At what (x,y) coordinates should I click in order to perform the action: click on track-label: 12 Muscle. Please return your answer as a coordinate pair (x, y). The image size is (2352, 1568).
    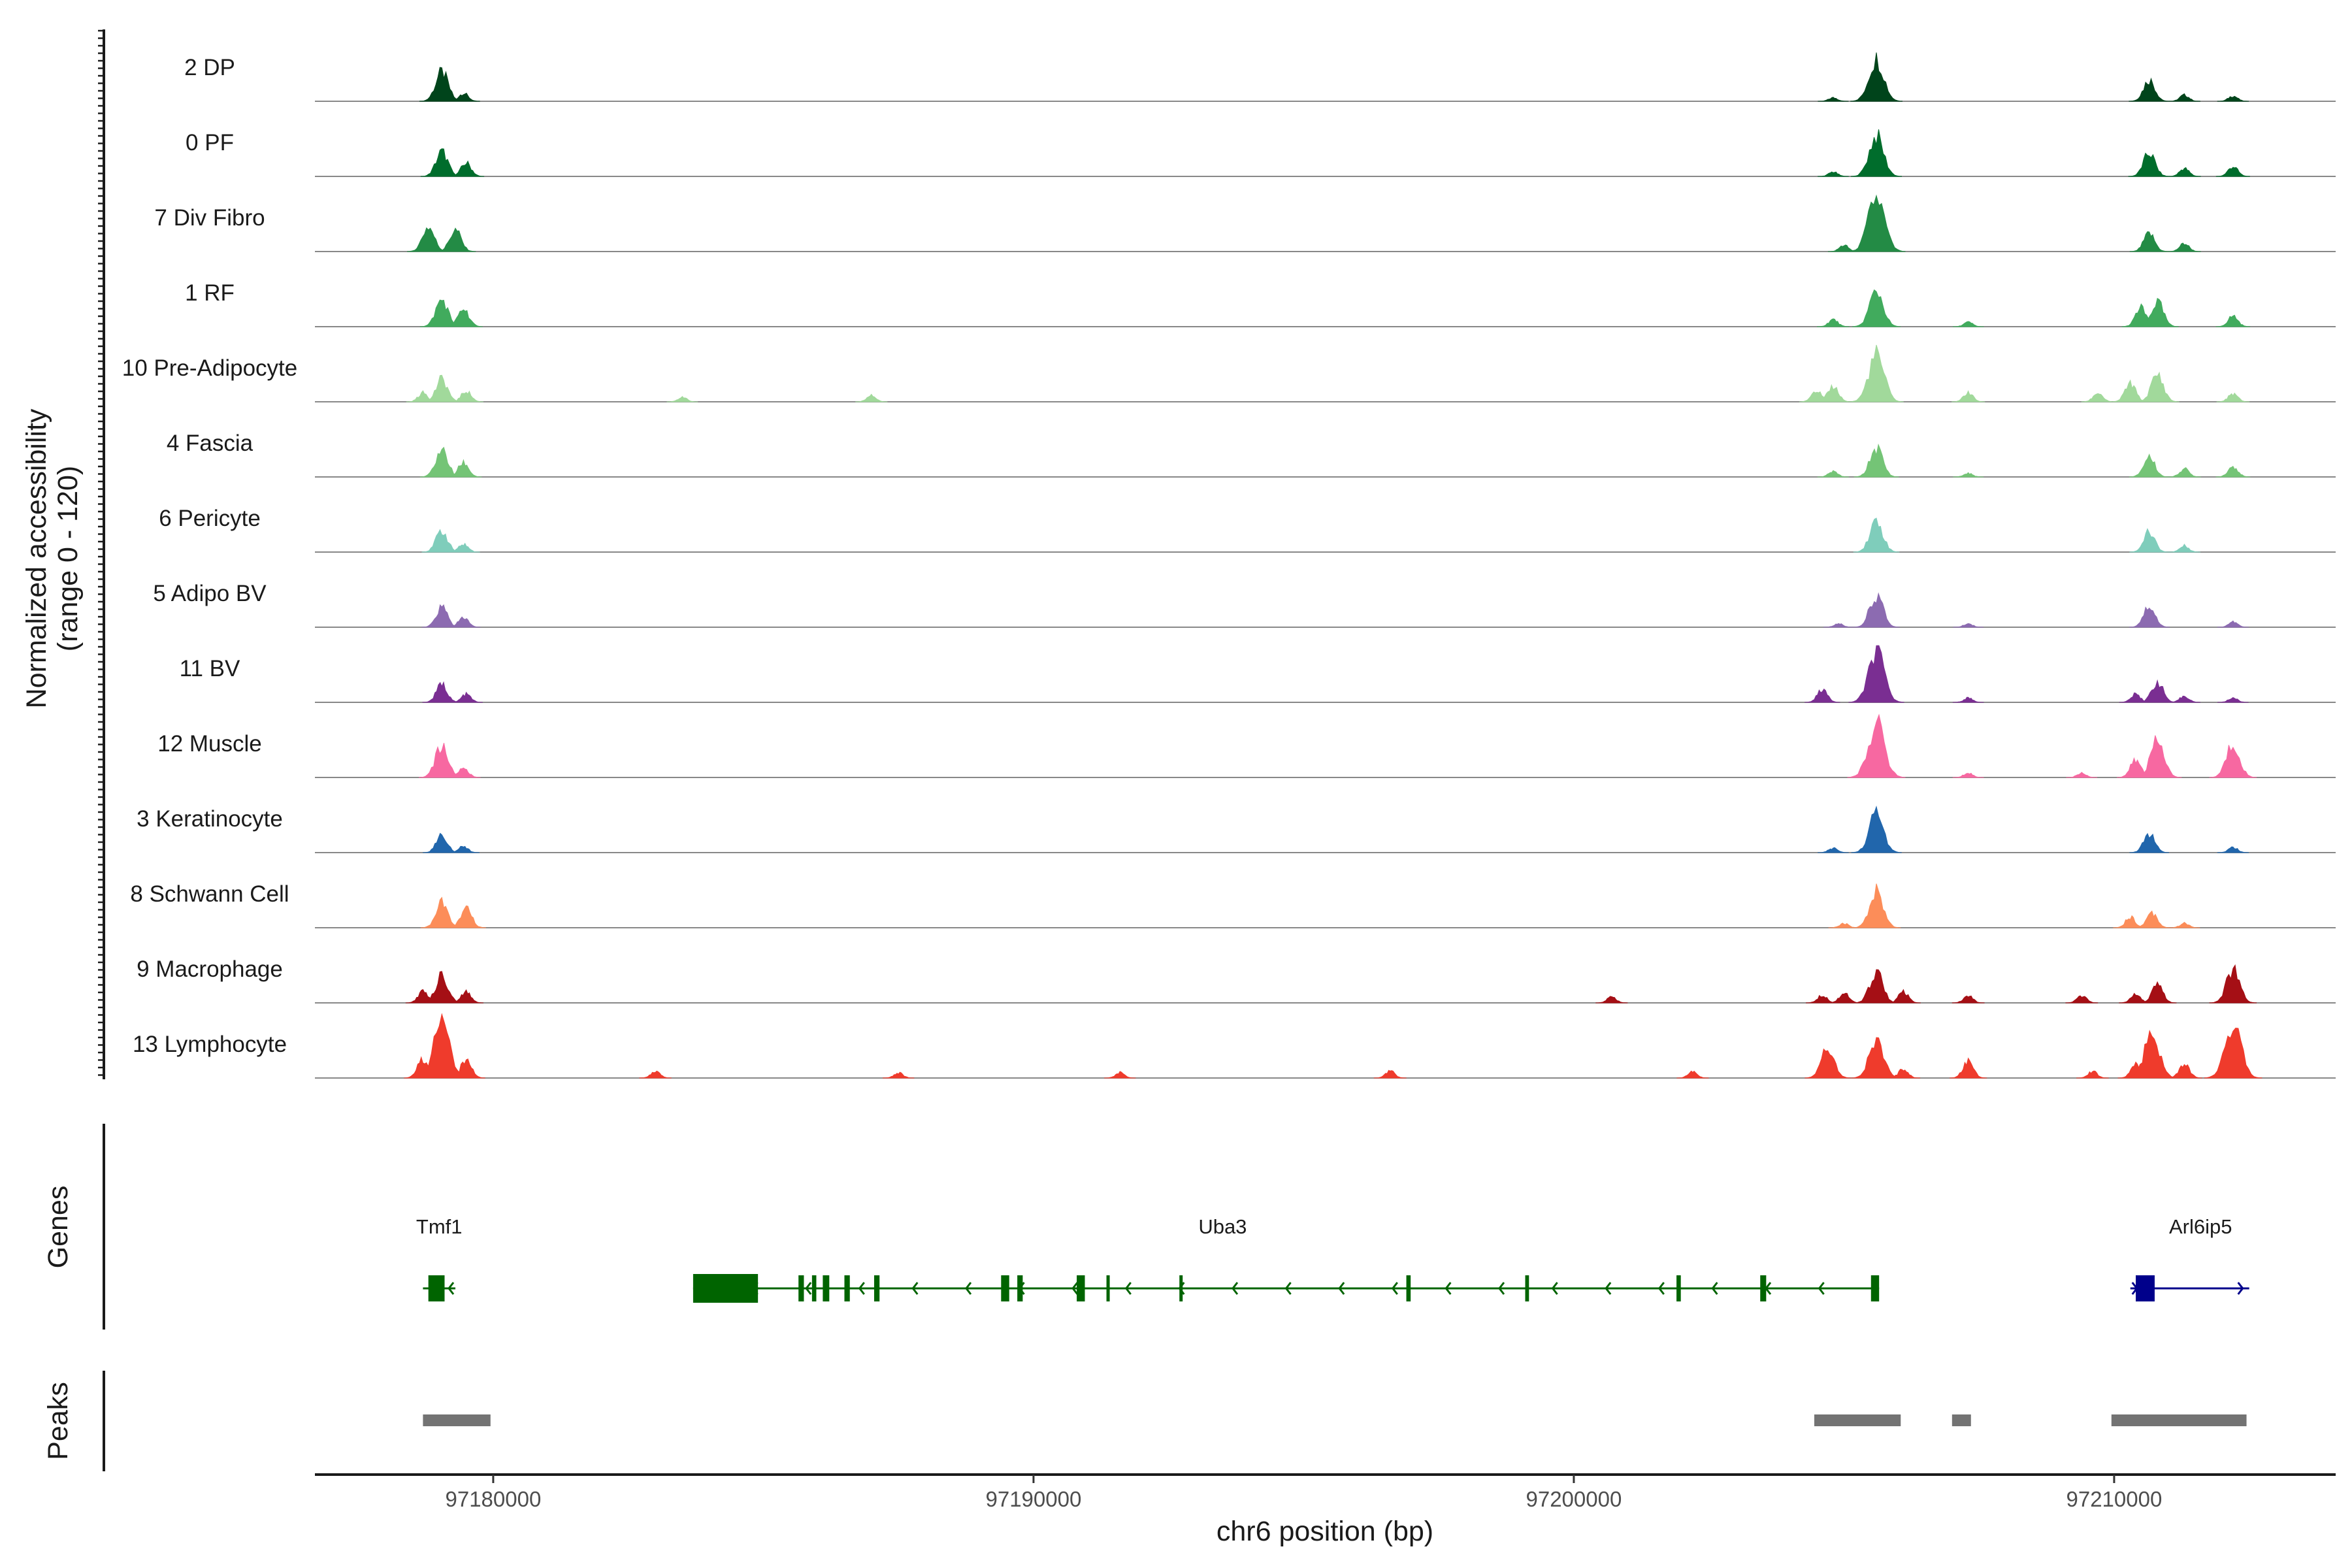
    Looking at the image, I should click on (209, 744).